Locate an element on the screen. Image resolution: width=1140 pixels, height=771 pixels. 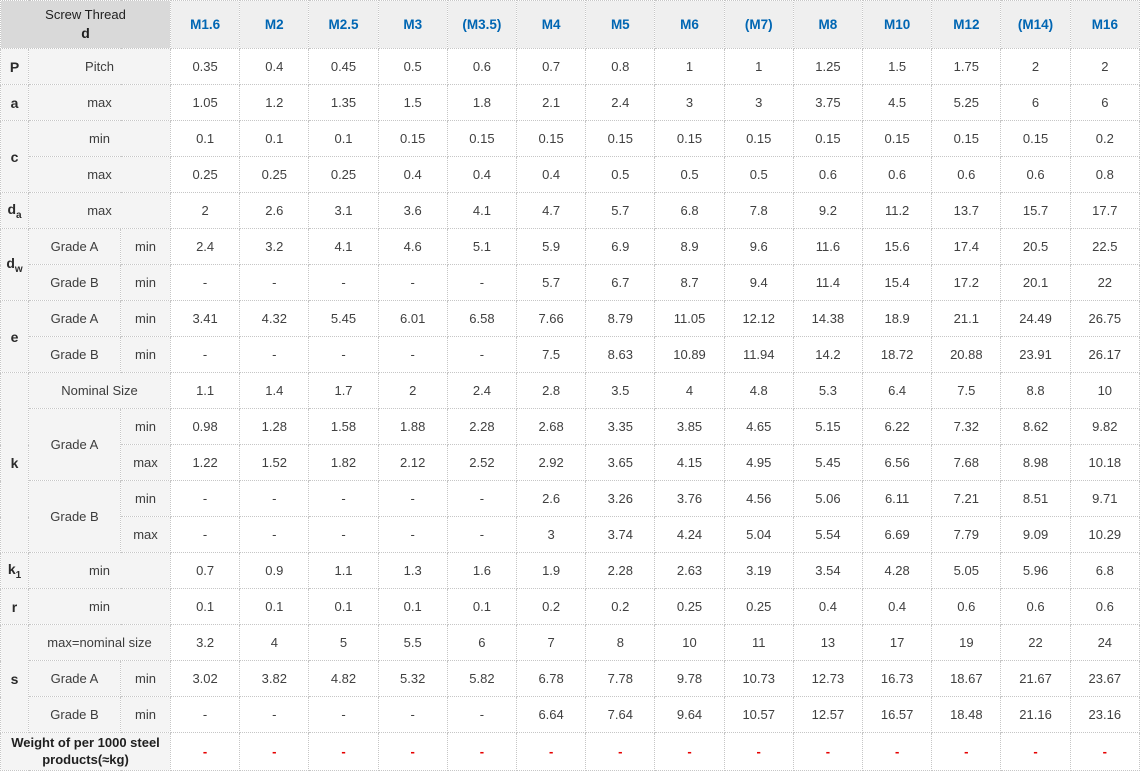
cell-value: 4.1 is located at coordinates (482, 210).